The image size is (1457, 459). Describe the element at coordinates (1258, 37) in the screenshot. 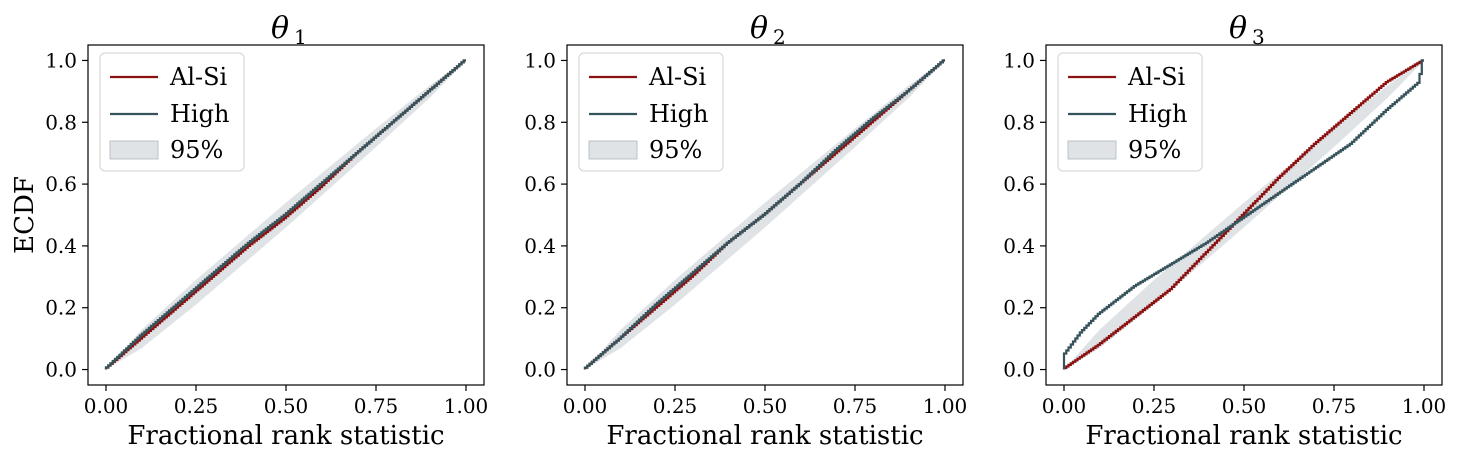

I see `chart-title-subscript: 3` at that location.